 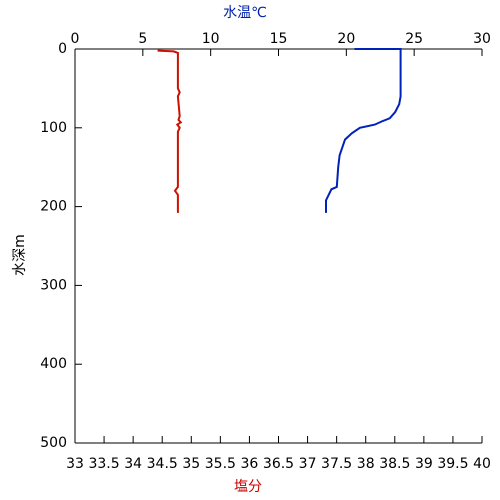 What do you see at coordinates (53, 285) in the screenshot?
I see `y-tick-label: 300` at bounding box center [53, 285].